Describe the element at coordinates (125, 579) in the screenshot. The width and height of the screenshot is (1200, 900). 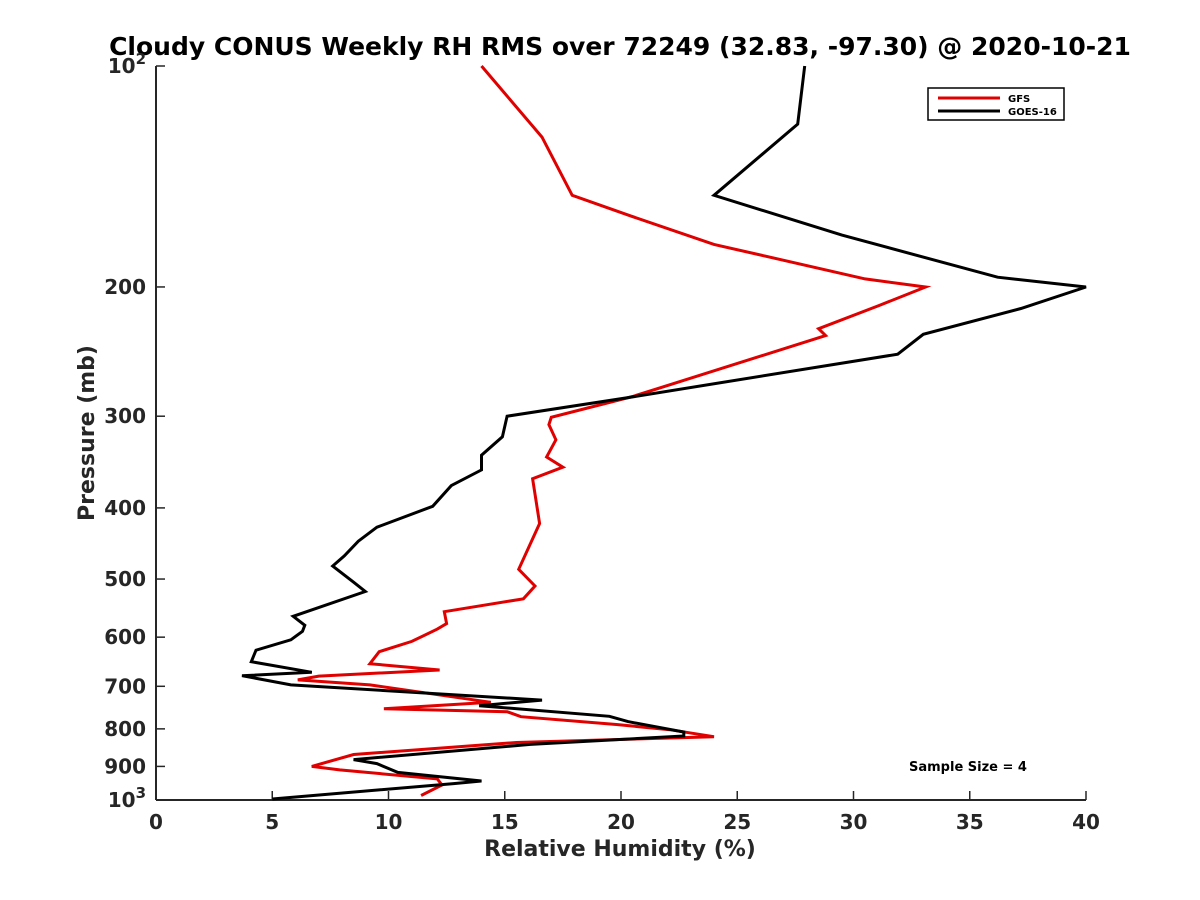
I see `y-tick-label: 500` at that location.